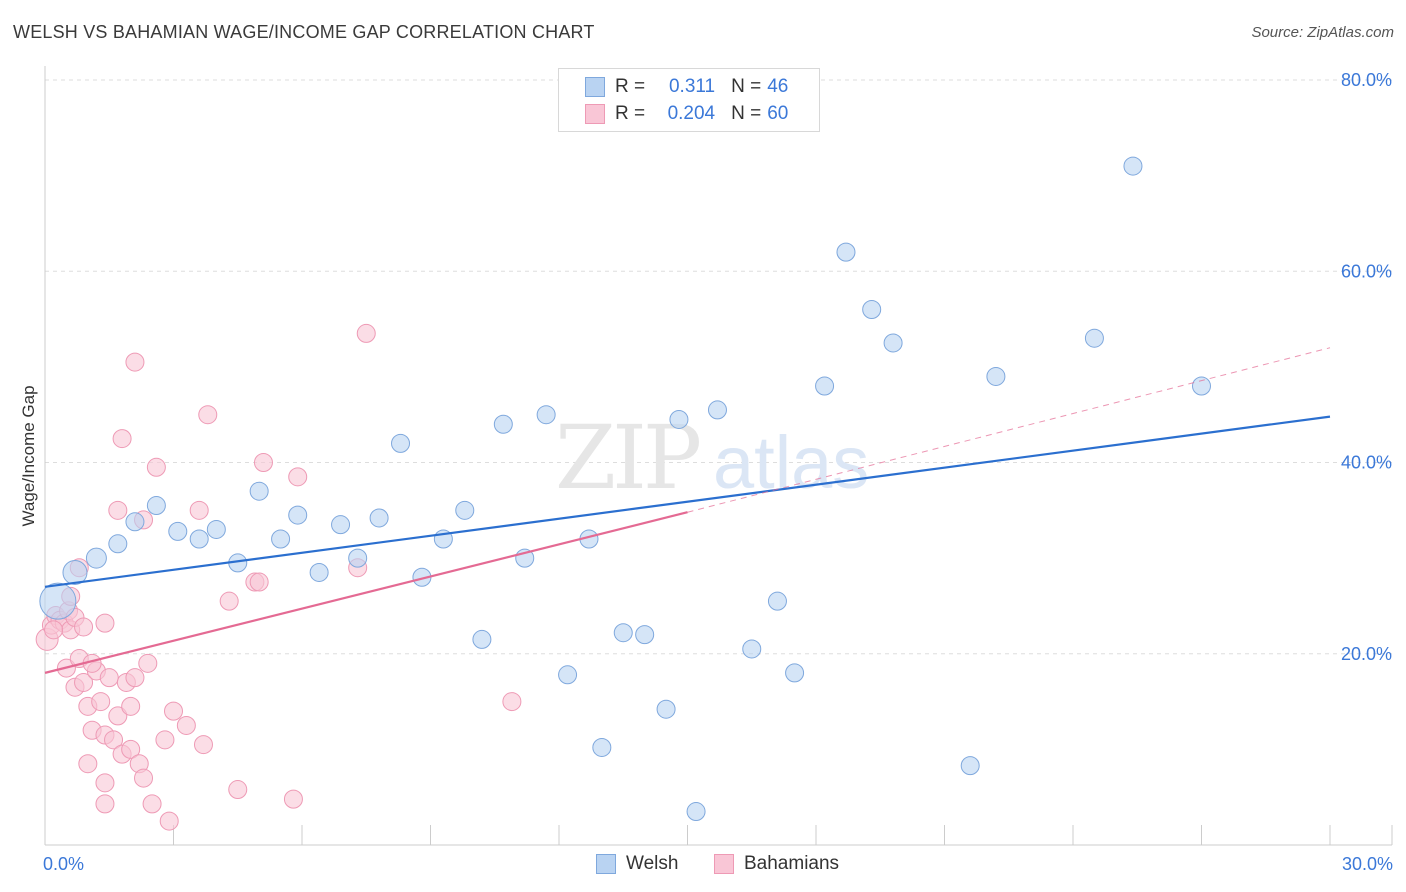 The height and width of the screenshot is (892, 1406). I want to click on y-tick-label: 20.0%, so click(1366, 654).